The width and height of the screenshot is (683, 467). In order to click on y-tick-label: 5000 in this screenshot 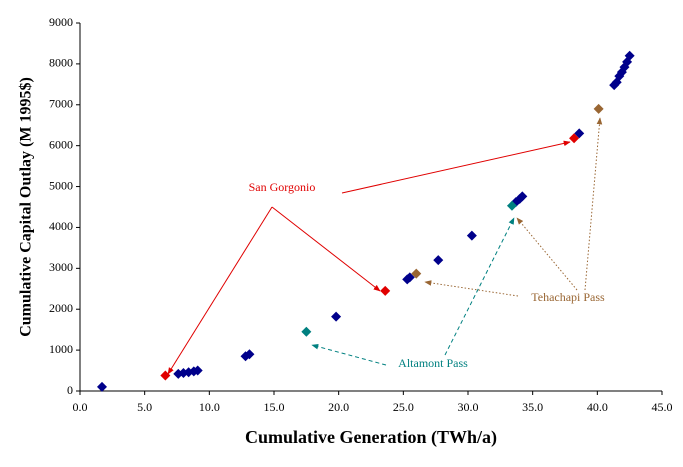, I will do `click(61, 185)`.